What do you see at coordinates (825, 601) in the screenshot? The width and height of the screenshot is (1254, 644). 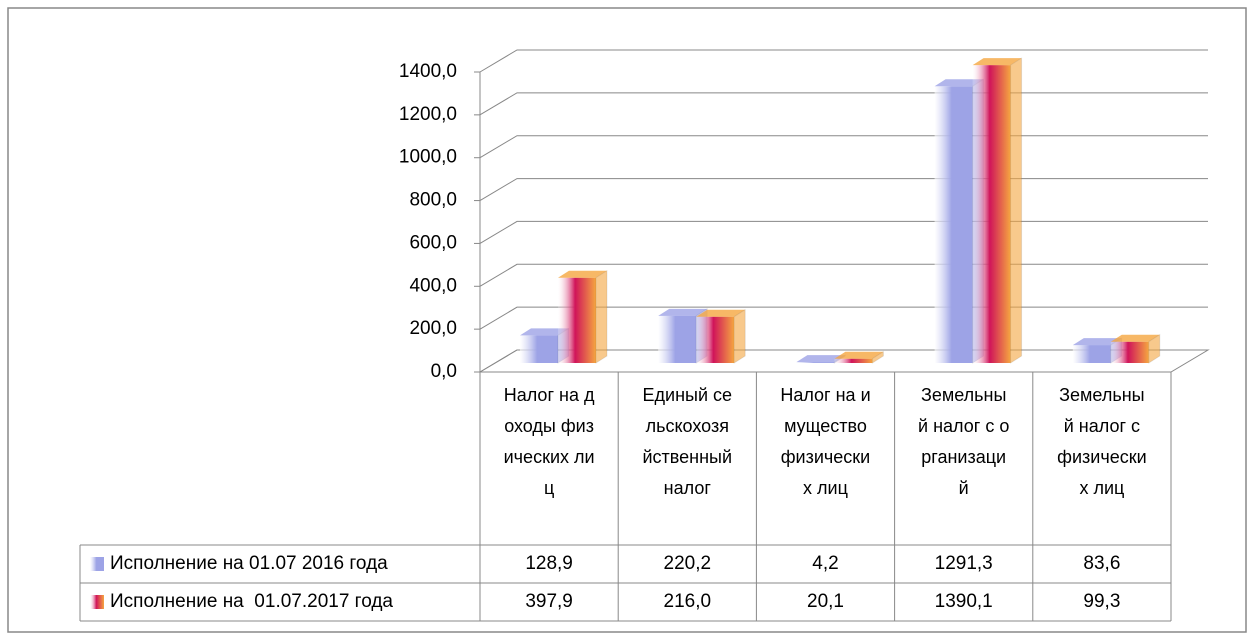 I see `data-label: 20,1` at bounding box center [825, 601].